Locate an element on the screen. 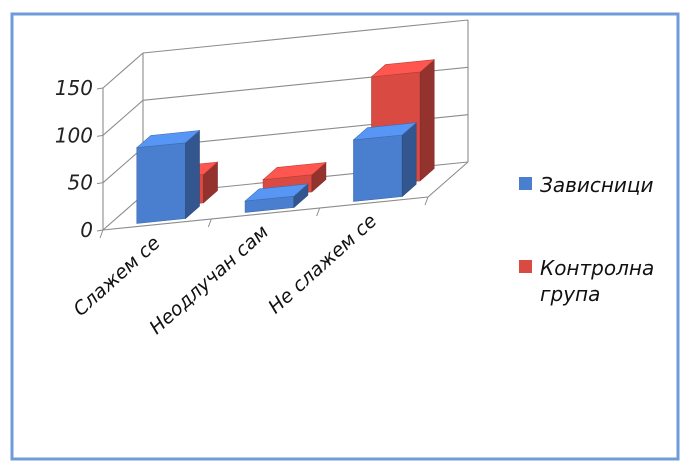  y-tick-label: 150 is located at coordinates (74, 88).